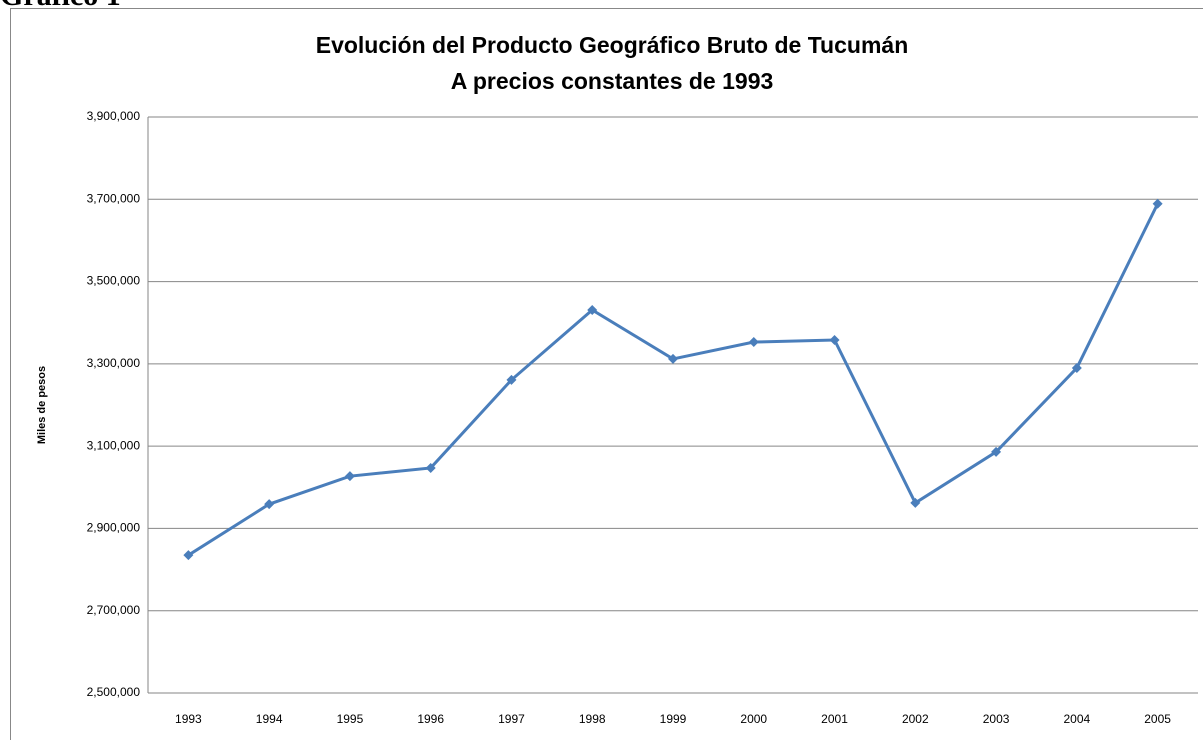 The width and height of the screenshot is (1203, 740). I want to click on y-tick-label: 3,900,000, so click(114, 116).